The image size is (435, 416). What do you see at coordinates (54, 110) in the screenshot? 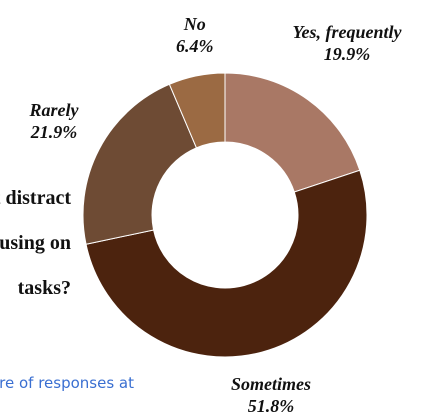
I see `slice-category-label: Rarely` at bounding box center [54, 110].